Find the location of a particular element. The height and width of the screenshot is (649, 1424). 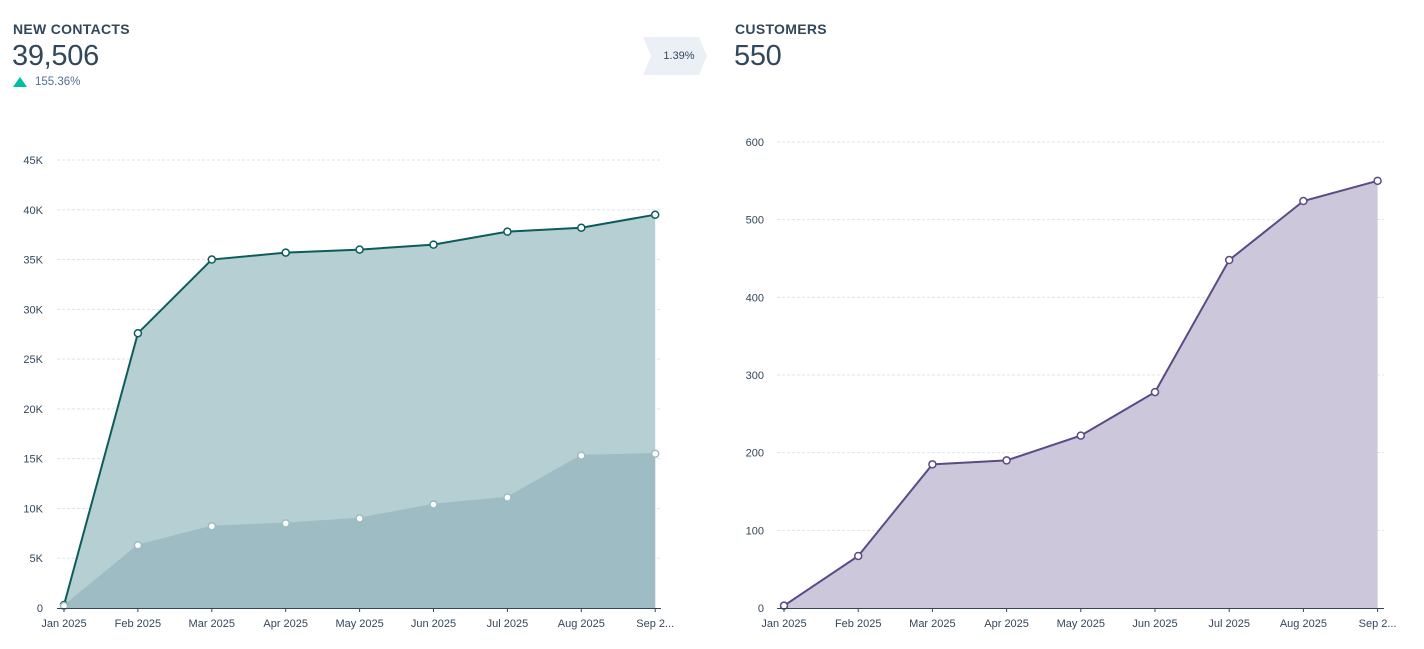

y-tick-label: 20K is located at coordinates (33, 410).